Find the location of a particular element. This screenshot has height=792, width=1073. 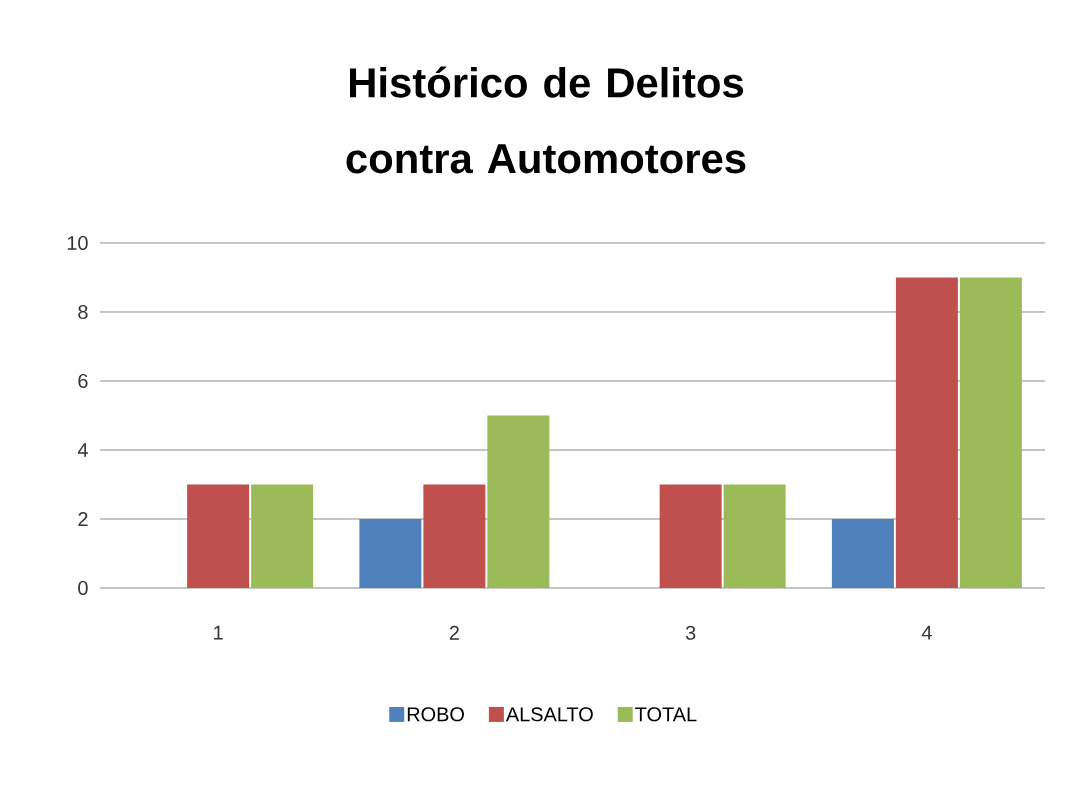

y-tick-label: 6 is located at coordinates (83, 381).